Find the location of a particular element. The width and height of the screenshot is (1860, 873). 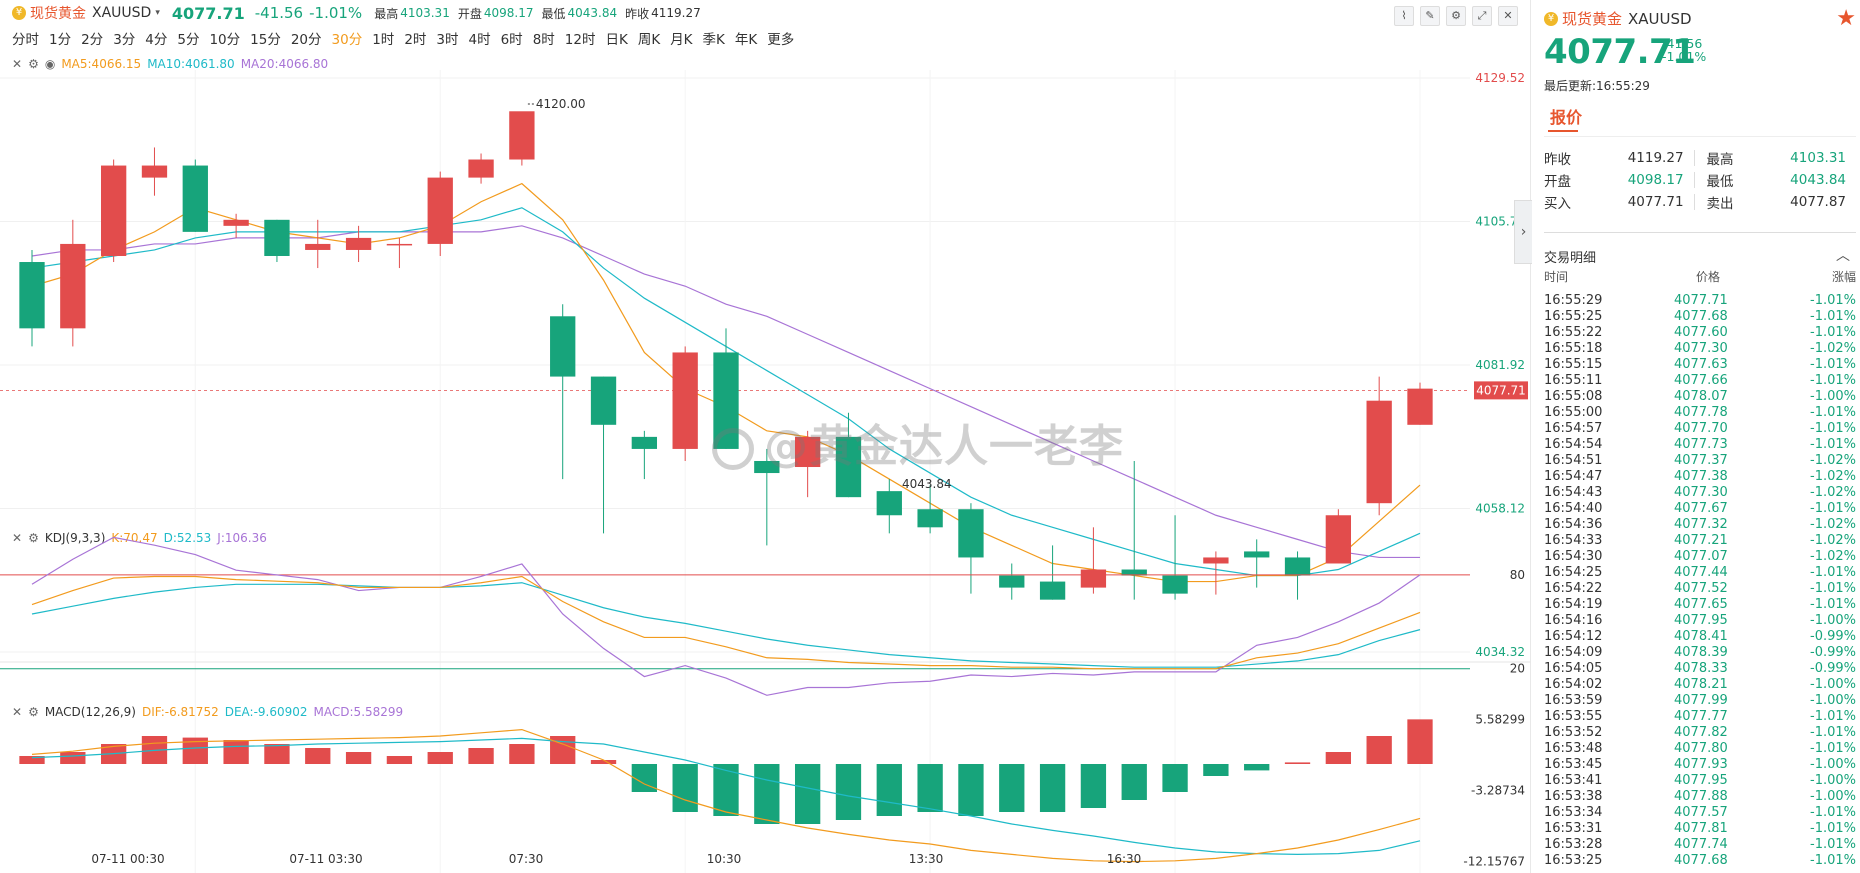

indicator-icon: ⚙ is located at coordinates (1456, 16).